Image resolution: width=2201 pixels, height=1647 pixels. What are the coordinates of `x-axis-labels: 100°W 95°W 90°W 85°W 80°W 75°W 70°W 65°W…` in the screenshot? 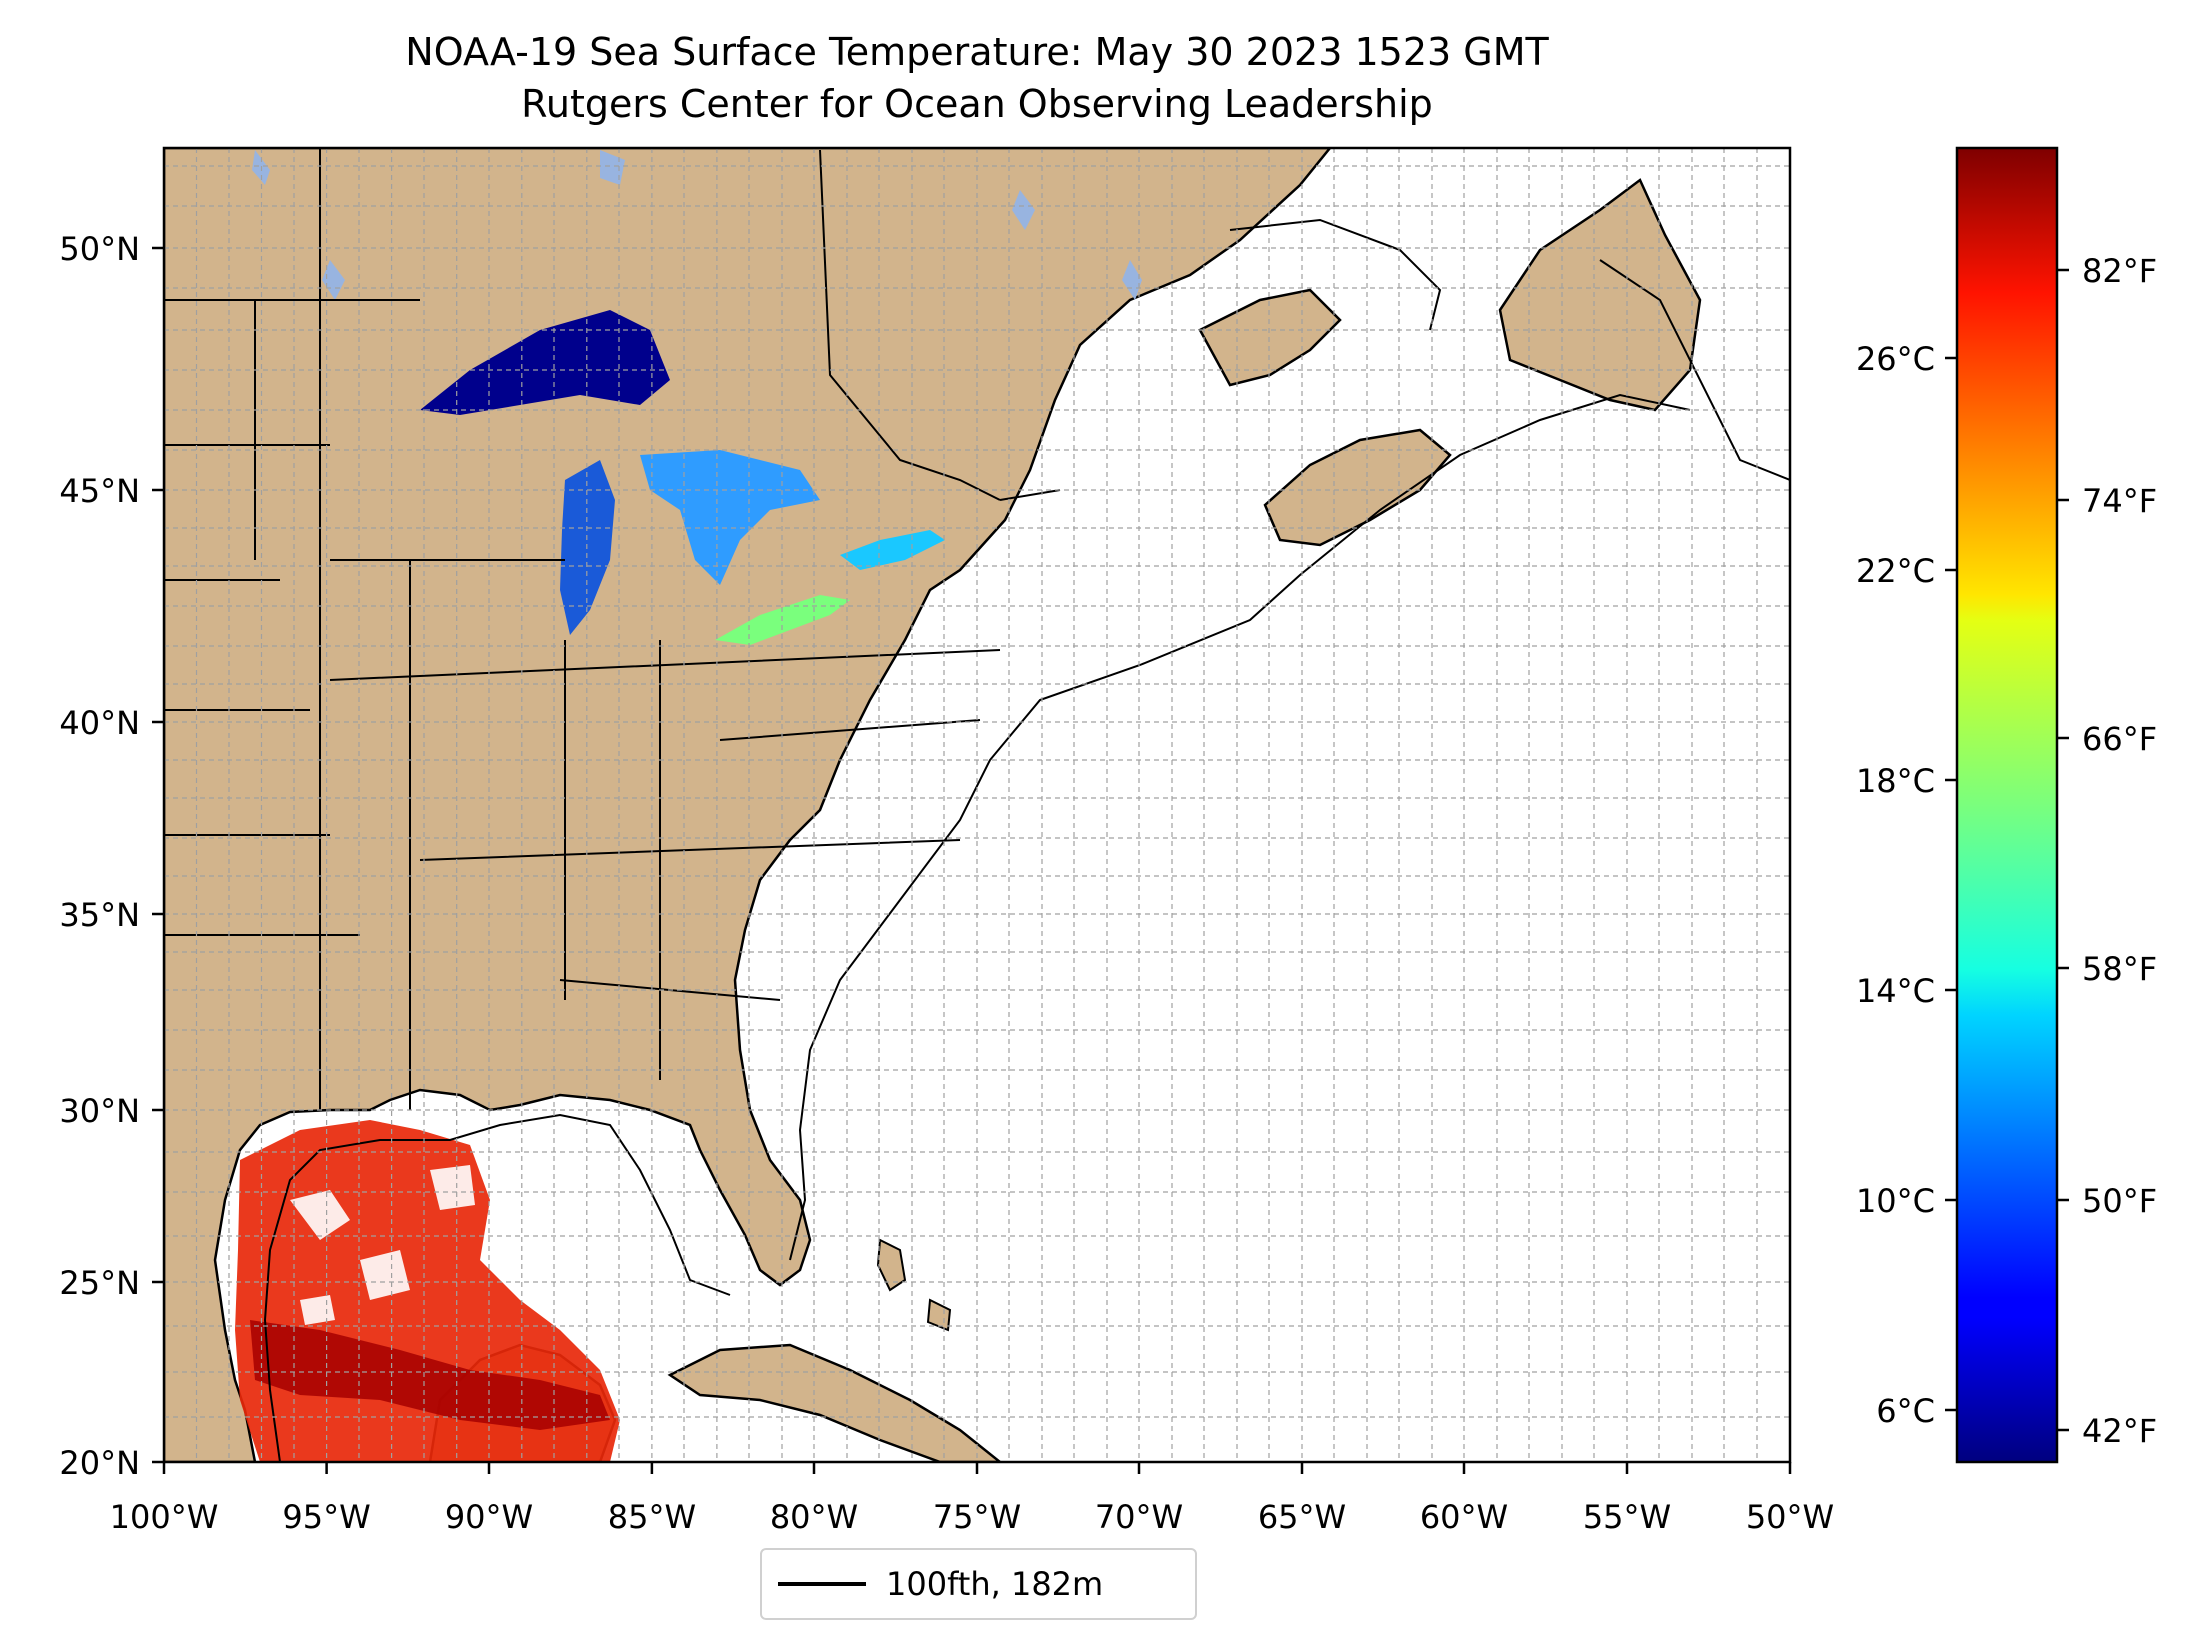 It's located at (972, 1517).